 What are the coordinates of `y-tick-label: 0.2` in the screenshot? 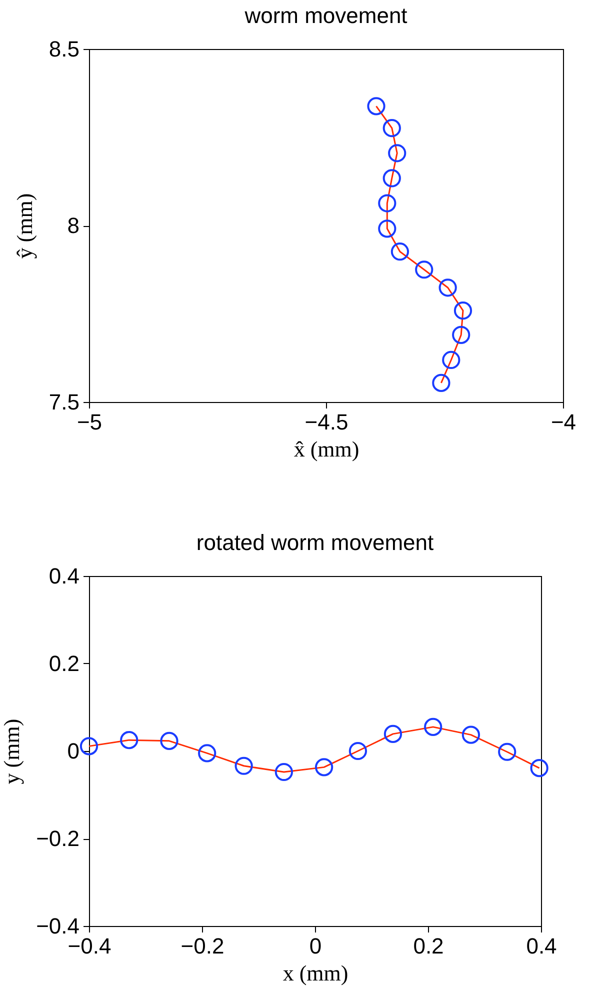 It's located at (64, 663).